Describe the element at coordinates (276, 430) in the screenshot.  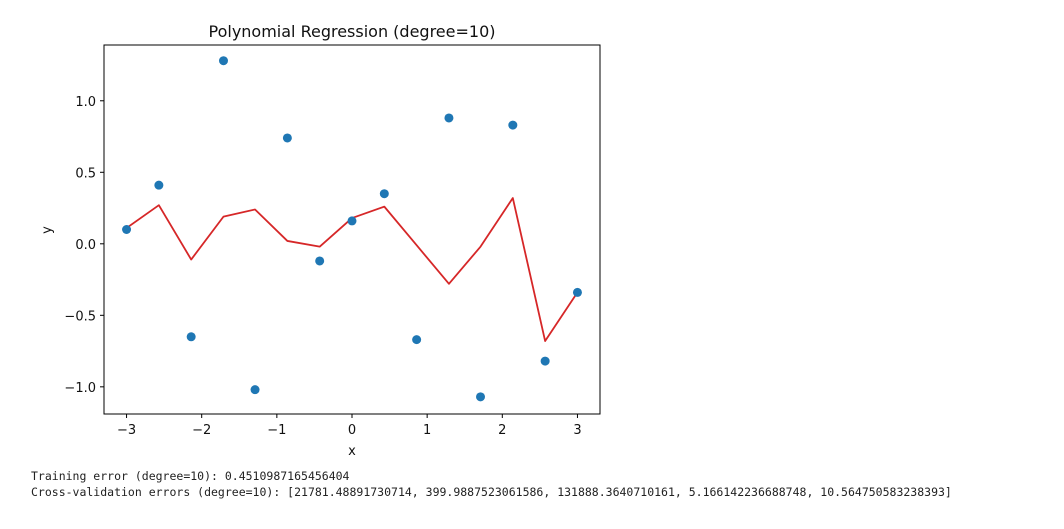
I see `x-tick-label: −1` at that location.